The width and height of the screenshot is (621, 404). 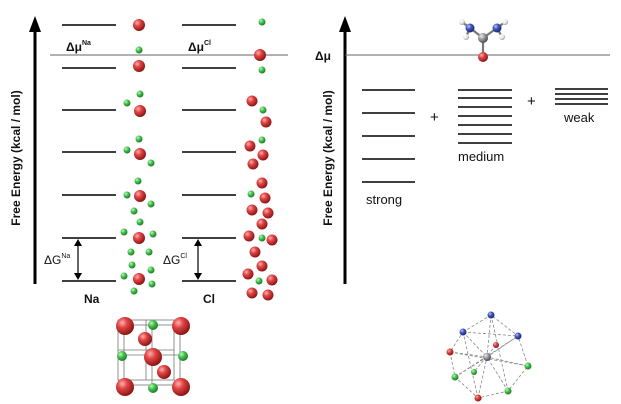 What do you see at coordinates (92, 299) in the screenshot?
I see `na-label: Na` at bounding box center [92, 299].